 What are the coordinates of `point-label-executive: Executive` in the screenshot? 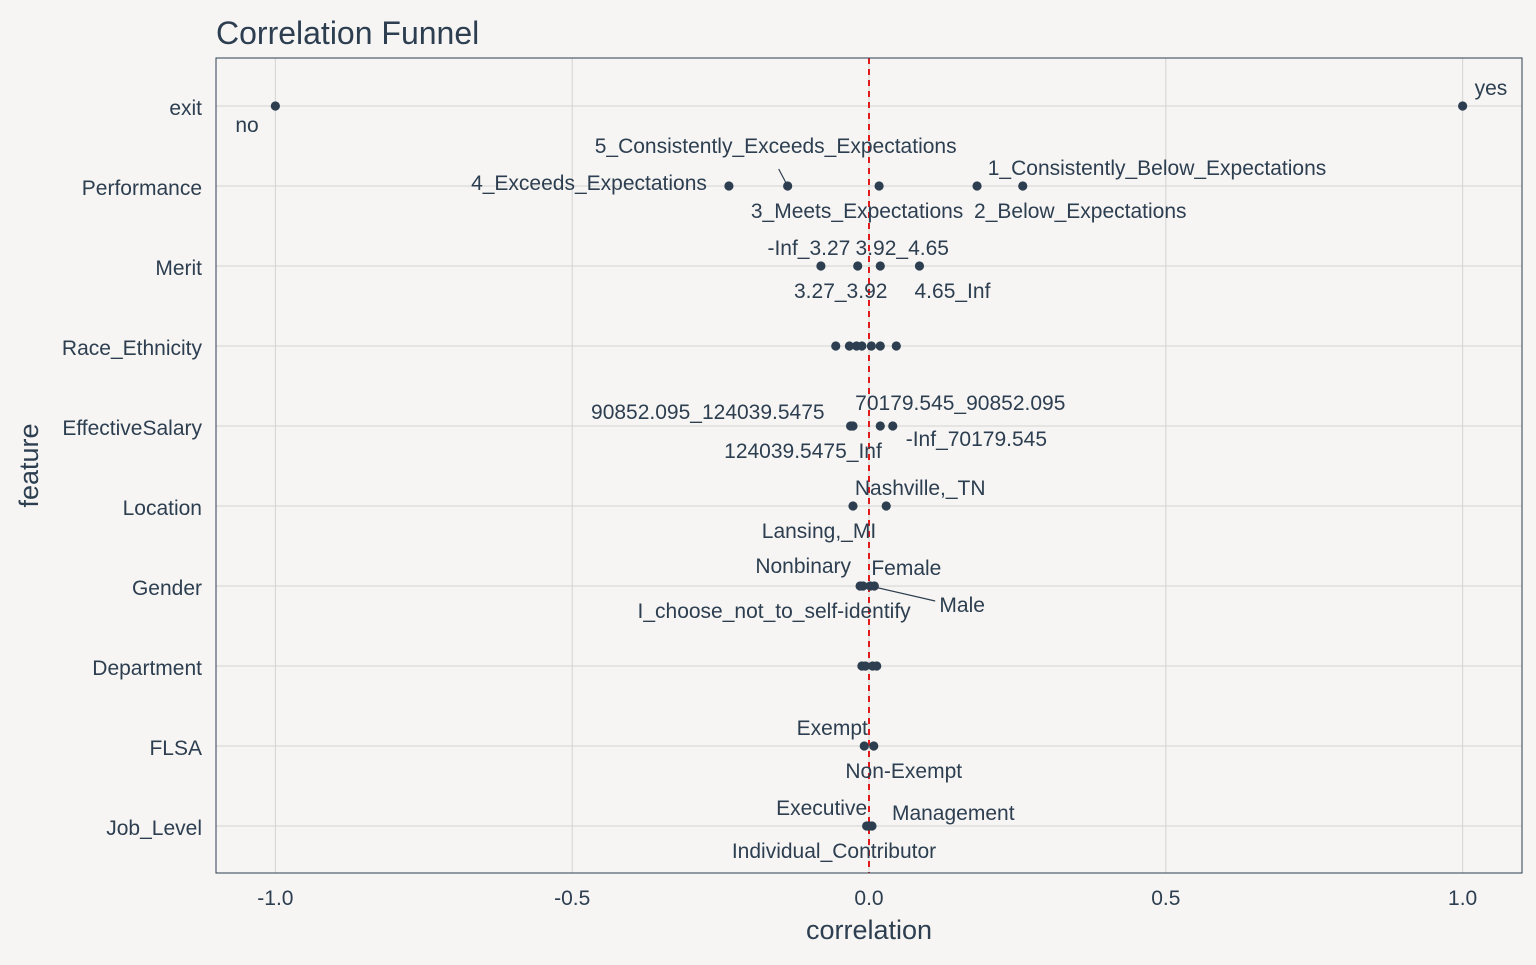 It's located at (821, 808).